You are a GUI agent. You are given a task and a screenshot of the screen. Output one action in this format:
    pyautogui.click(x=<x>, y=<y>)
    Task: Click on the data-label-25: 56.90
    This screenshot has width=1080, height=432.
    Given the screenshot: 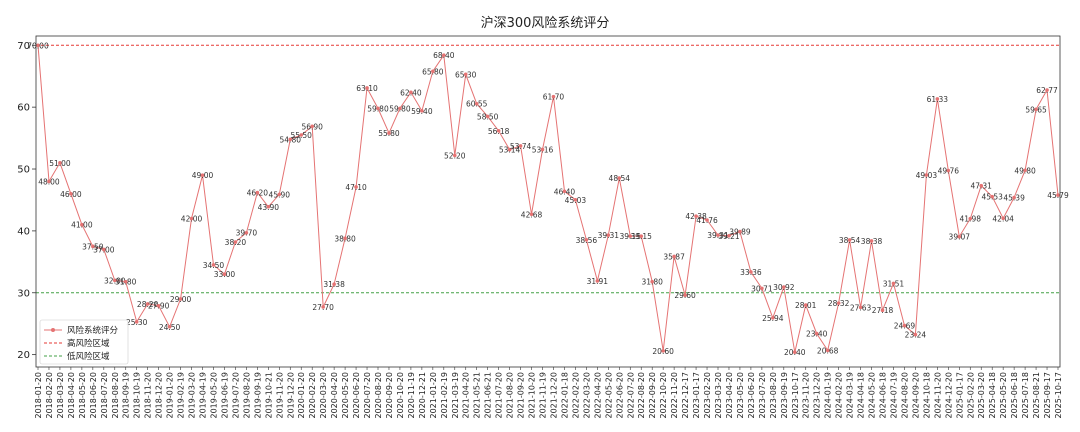 What is the action you would take?
    pyautogui.click(x=312, y=126)
    